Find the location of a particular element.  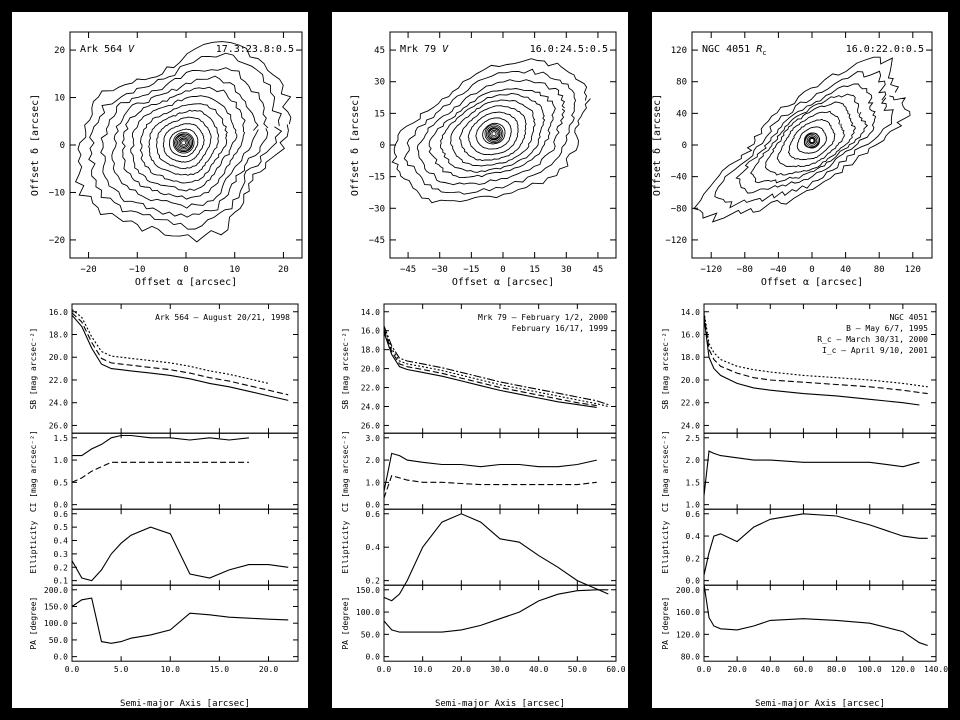

x-tick-label: 45 is located at coordinates (597, 270).